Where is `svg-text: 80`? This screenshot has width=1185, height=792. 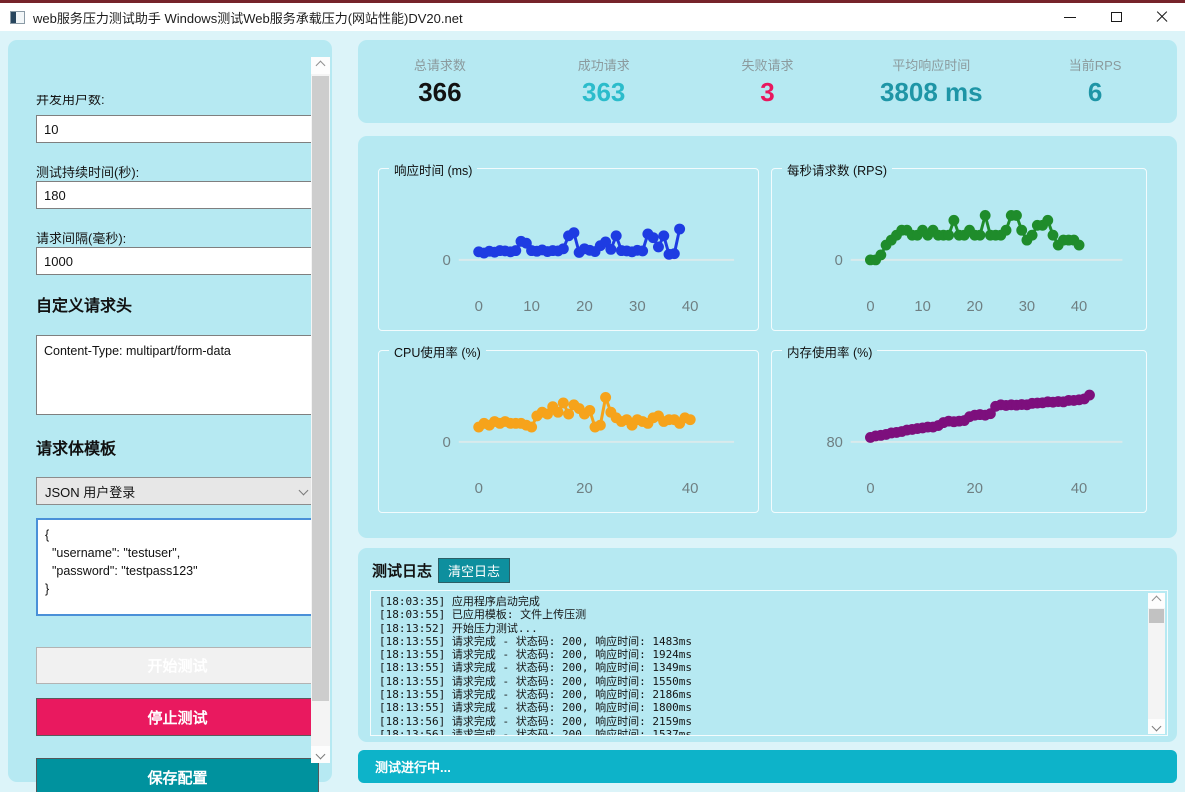
svg-text: 80 is located at coordinates (834, 443).